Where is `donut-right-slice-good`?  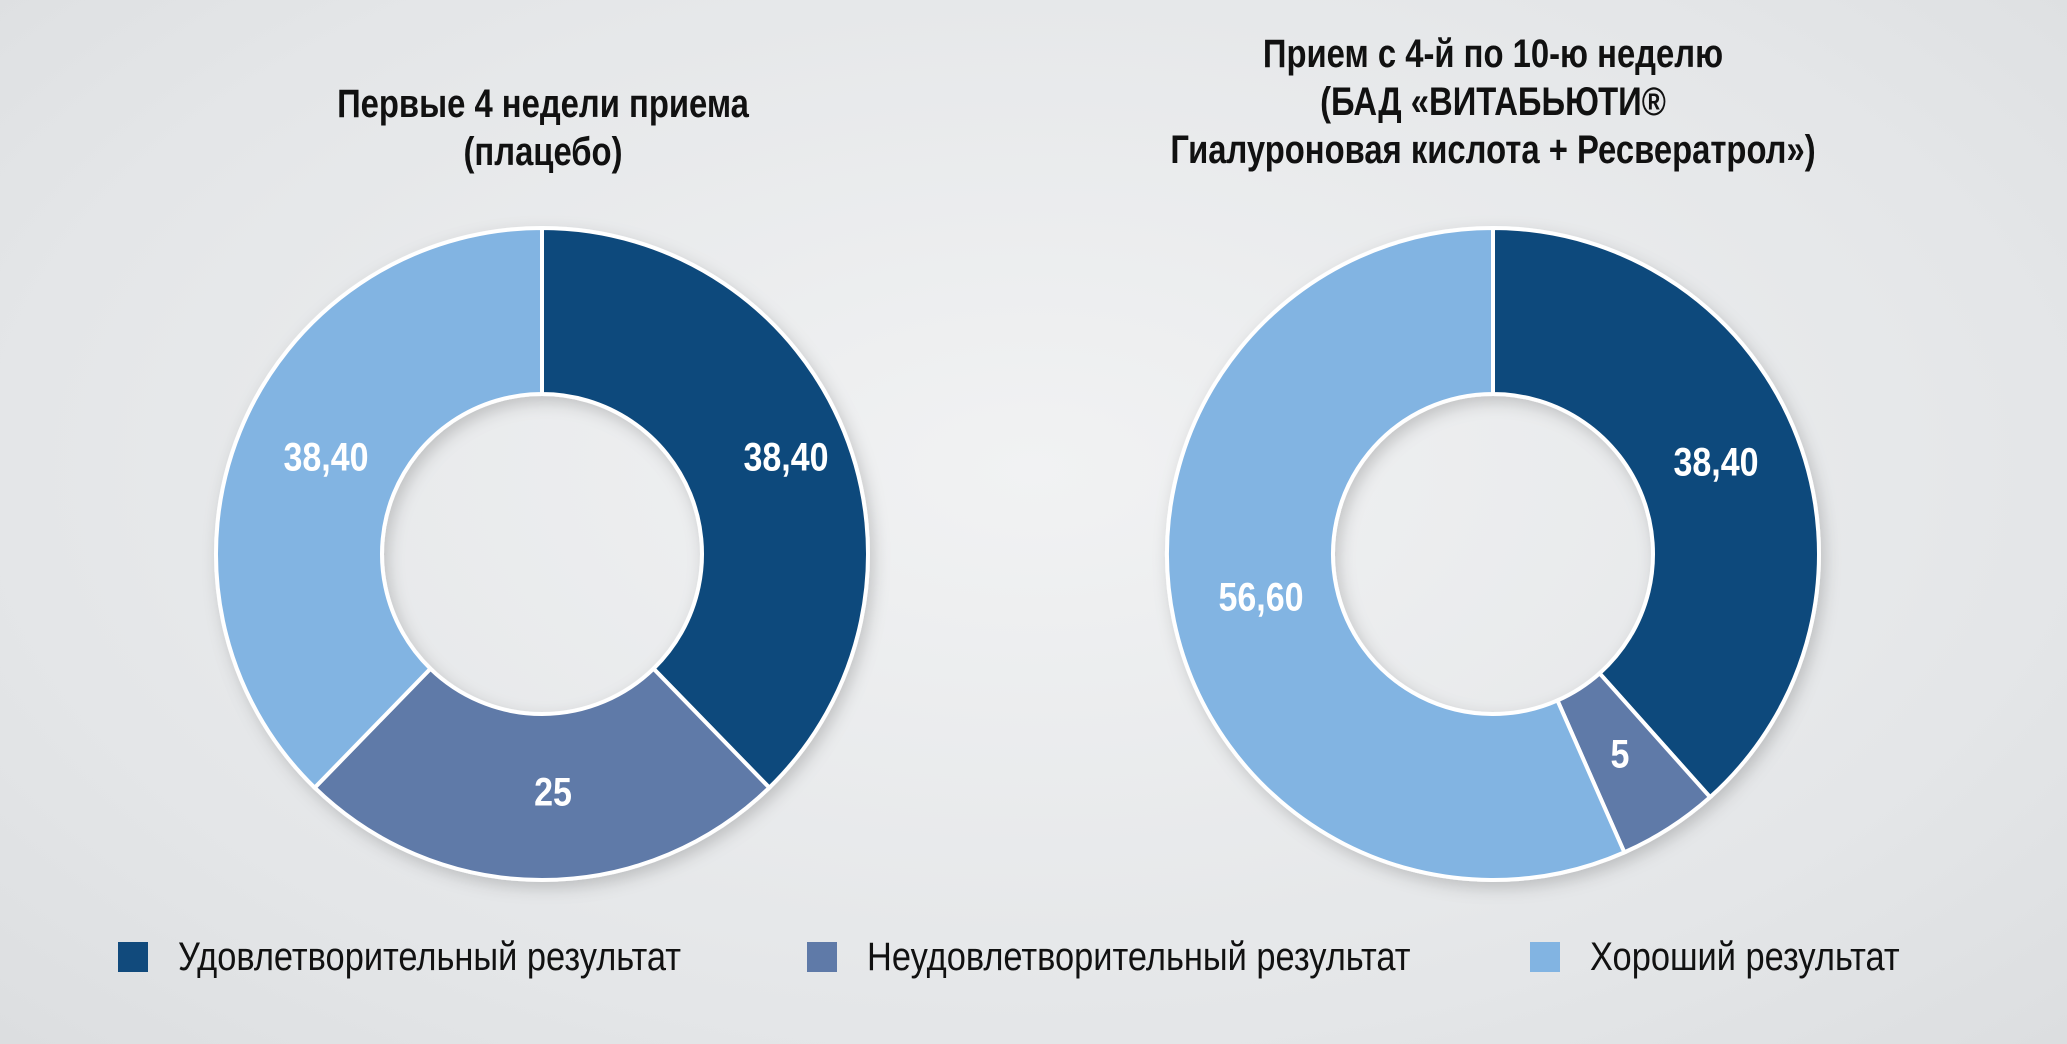 donut-right-slice-good is located at coordinates (1396, 553).